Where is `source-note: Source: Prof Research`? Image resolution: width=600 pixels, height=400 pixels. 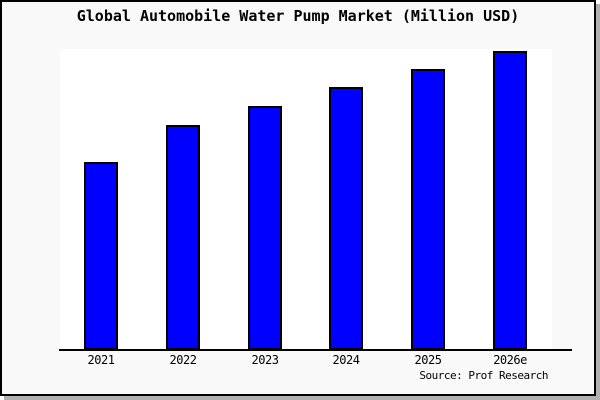 source-note: Source: Prof Research is located at coordinates (483, 375).